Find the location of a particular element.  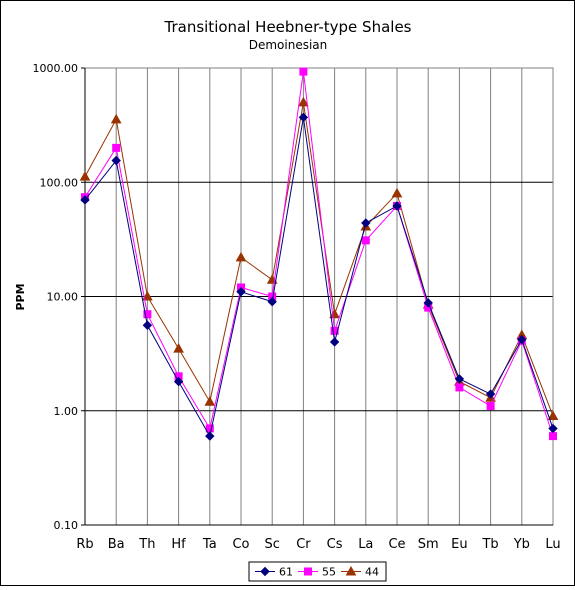

x-tick-label: Cr is located at coordinates (303, 544).